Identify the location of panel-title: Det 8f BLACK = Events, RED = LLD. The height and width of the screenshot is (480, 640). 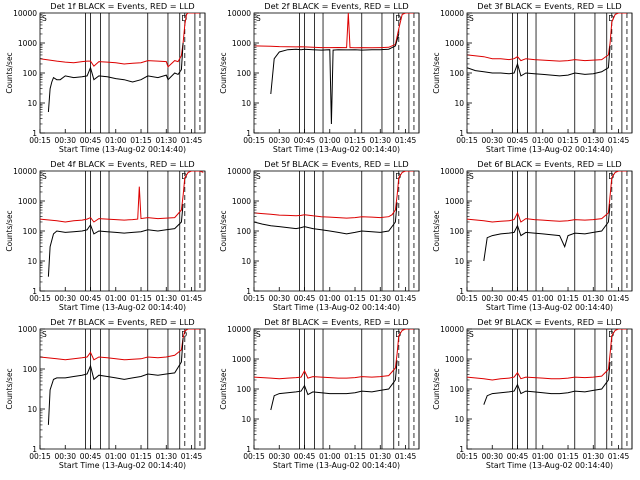
(336, 322).